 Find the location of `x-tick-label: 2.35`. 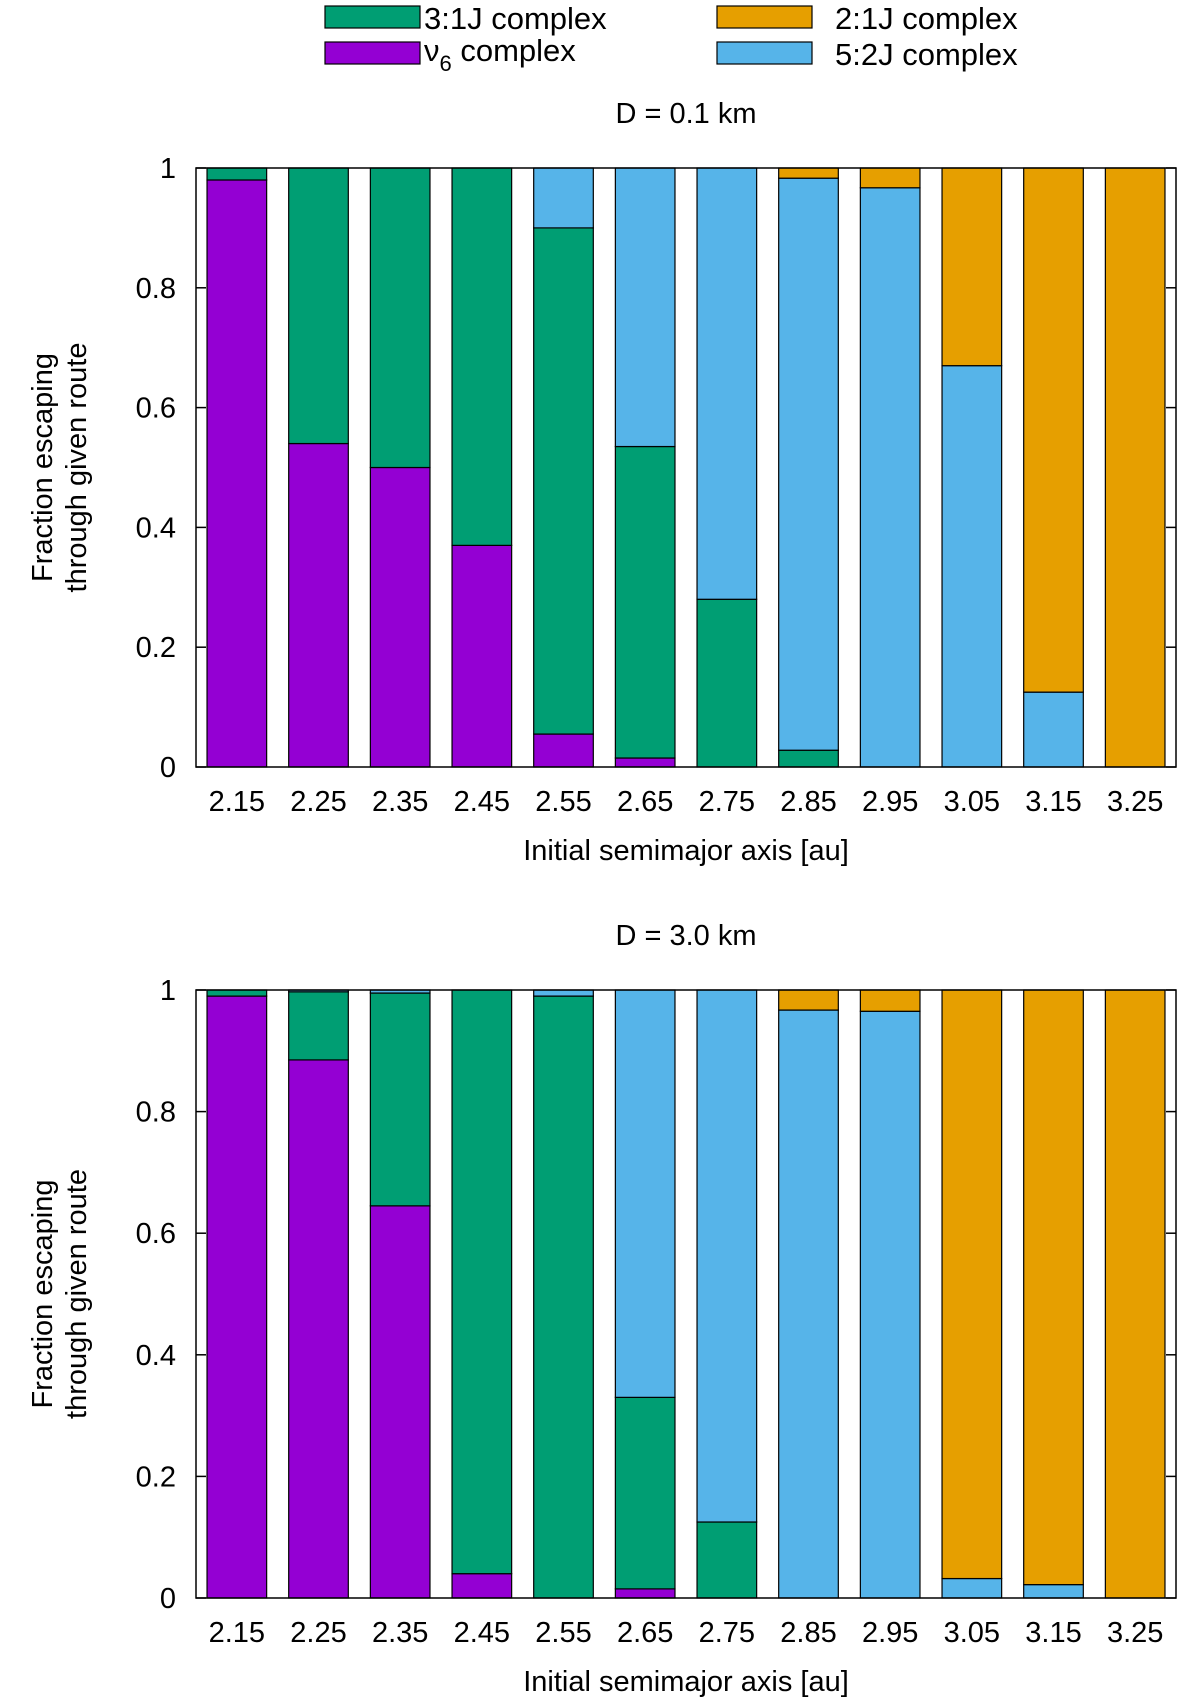

x-tick-label: 2.35 is located at coordinates (400, 1633).